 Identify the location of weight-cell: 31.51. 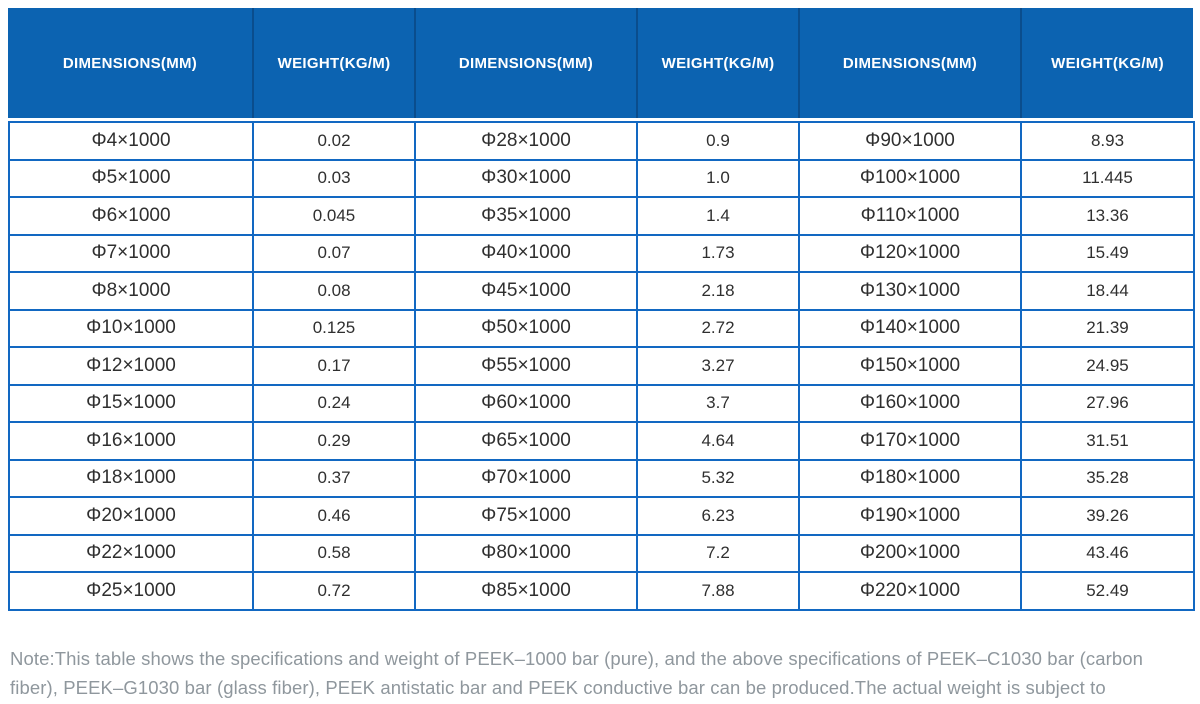
(1107, 441).